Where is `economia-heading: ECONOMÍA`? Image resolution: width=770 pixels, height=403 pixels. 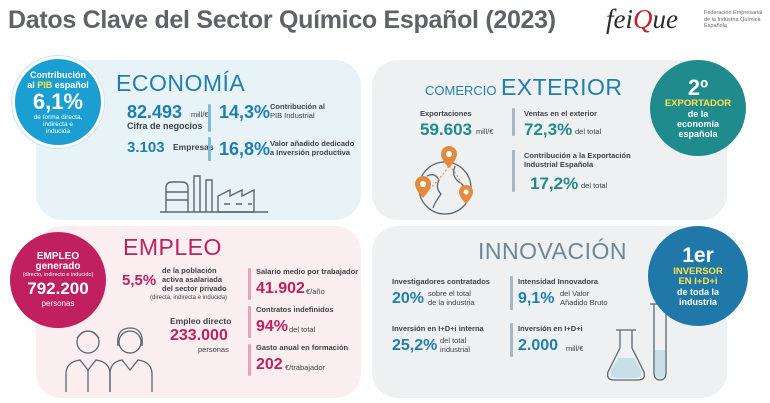
economia-heading: ECONOMÍA is located at coordinates (181, 83).